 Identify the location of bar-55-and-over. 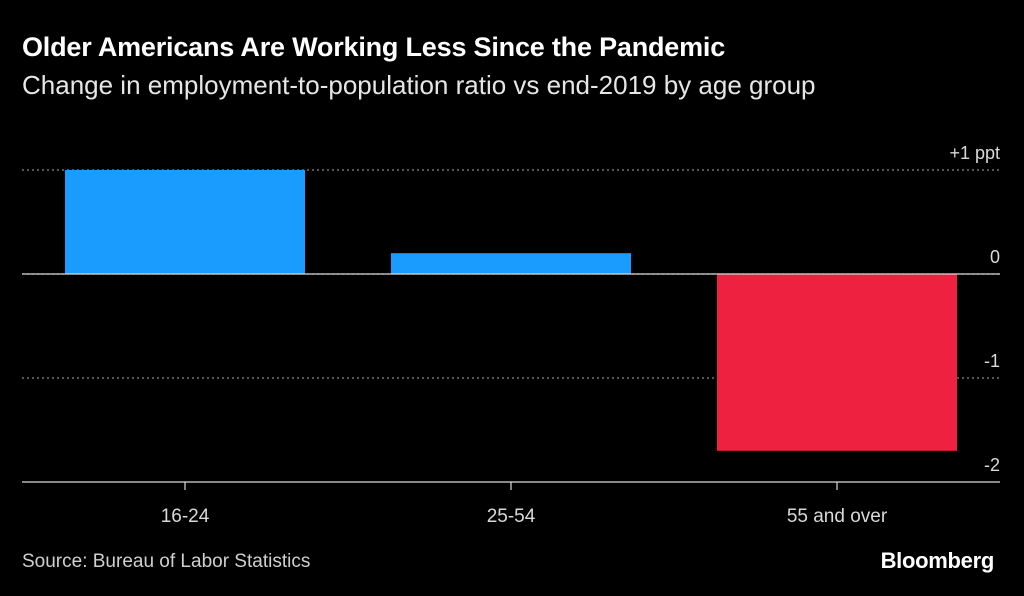
(837, 362).